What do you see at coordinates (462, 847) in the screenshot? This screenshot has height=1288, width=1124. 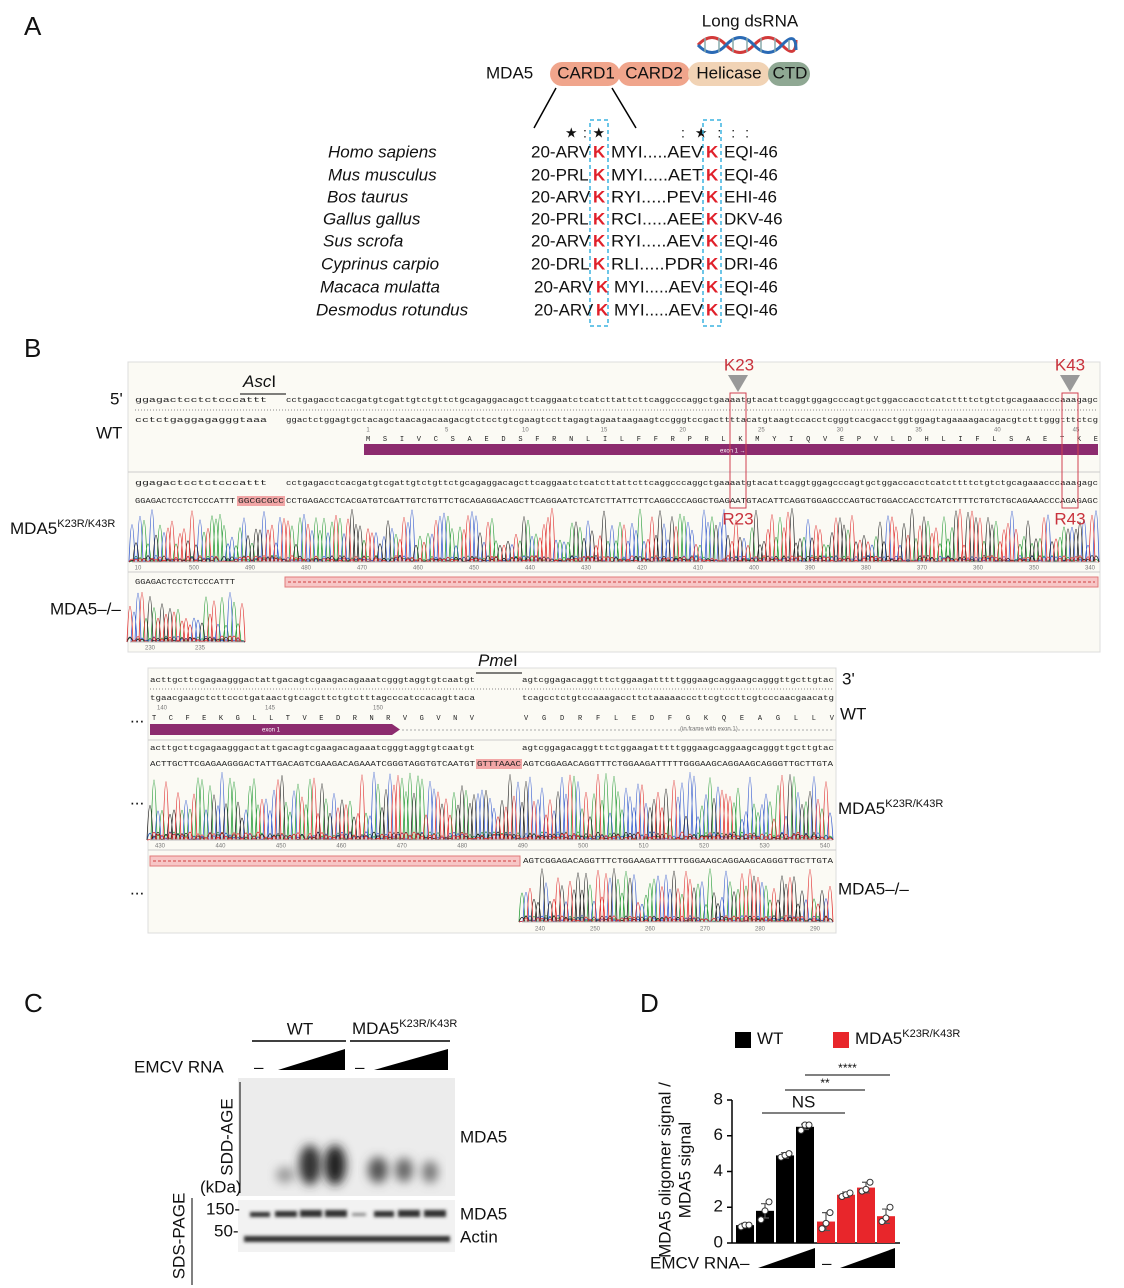 I see `position-number: 480` at bounding box center [462, 847].